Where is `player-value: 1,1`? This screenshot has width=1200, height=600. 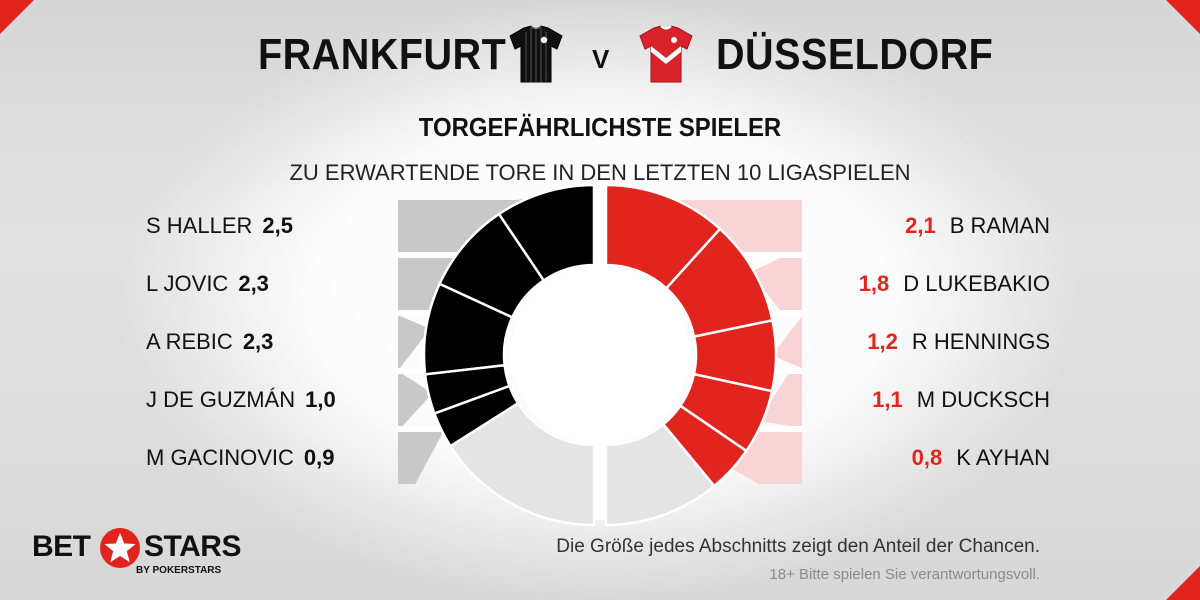
player-value: 1,1 is located at coordinates (887, 399).